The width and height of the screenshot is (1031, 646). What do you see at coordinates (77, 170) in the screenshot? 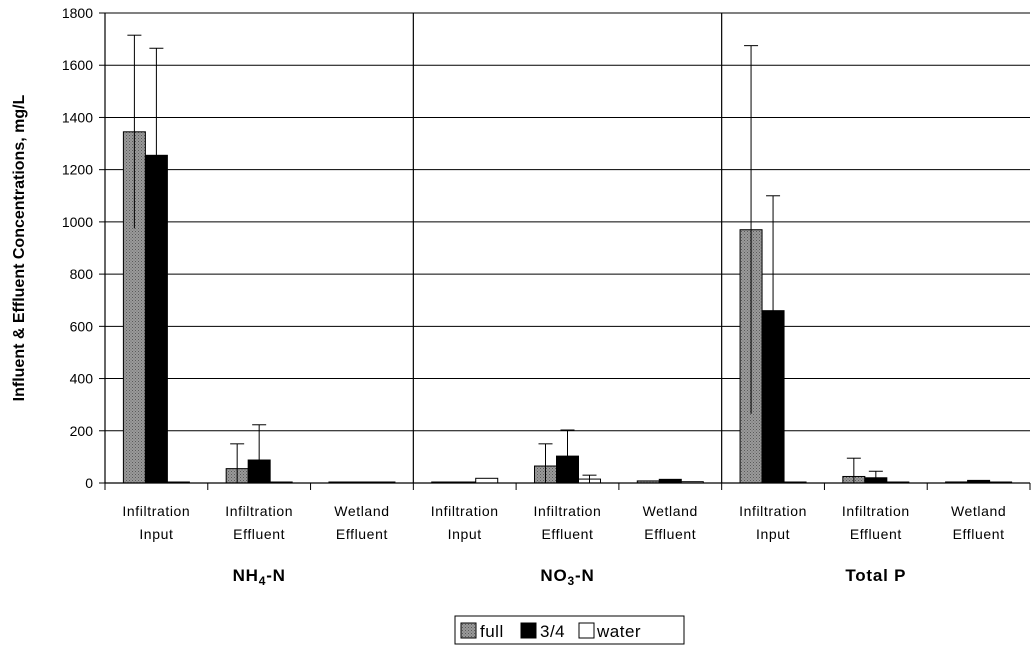
I see `y-tick-label: 1200` at bounding box center [77, 170].